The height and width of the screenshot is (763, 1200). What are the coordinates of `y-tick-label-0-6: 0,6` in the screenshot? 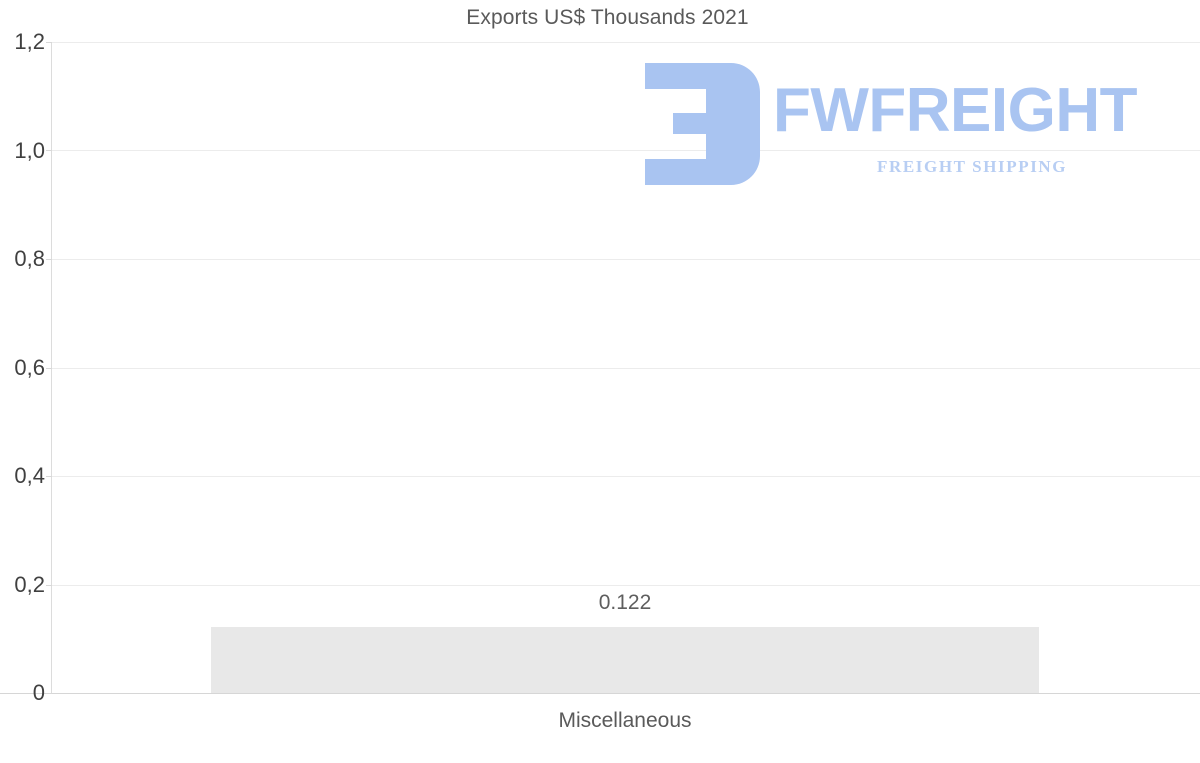 It's located at (29, 367).